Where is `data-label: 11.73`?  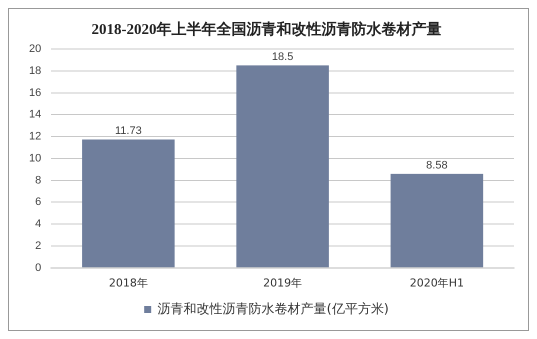 data-label: 11.73 is located at coordinates (128, 131).